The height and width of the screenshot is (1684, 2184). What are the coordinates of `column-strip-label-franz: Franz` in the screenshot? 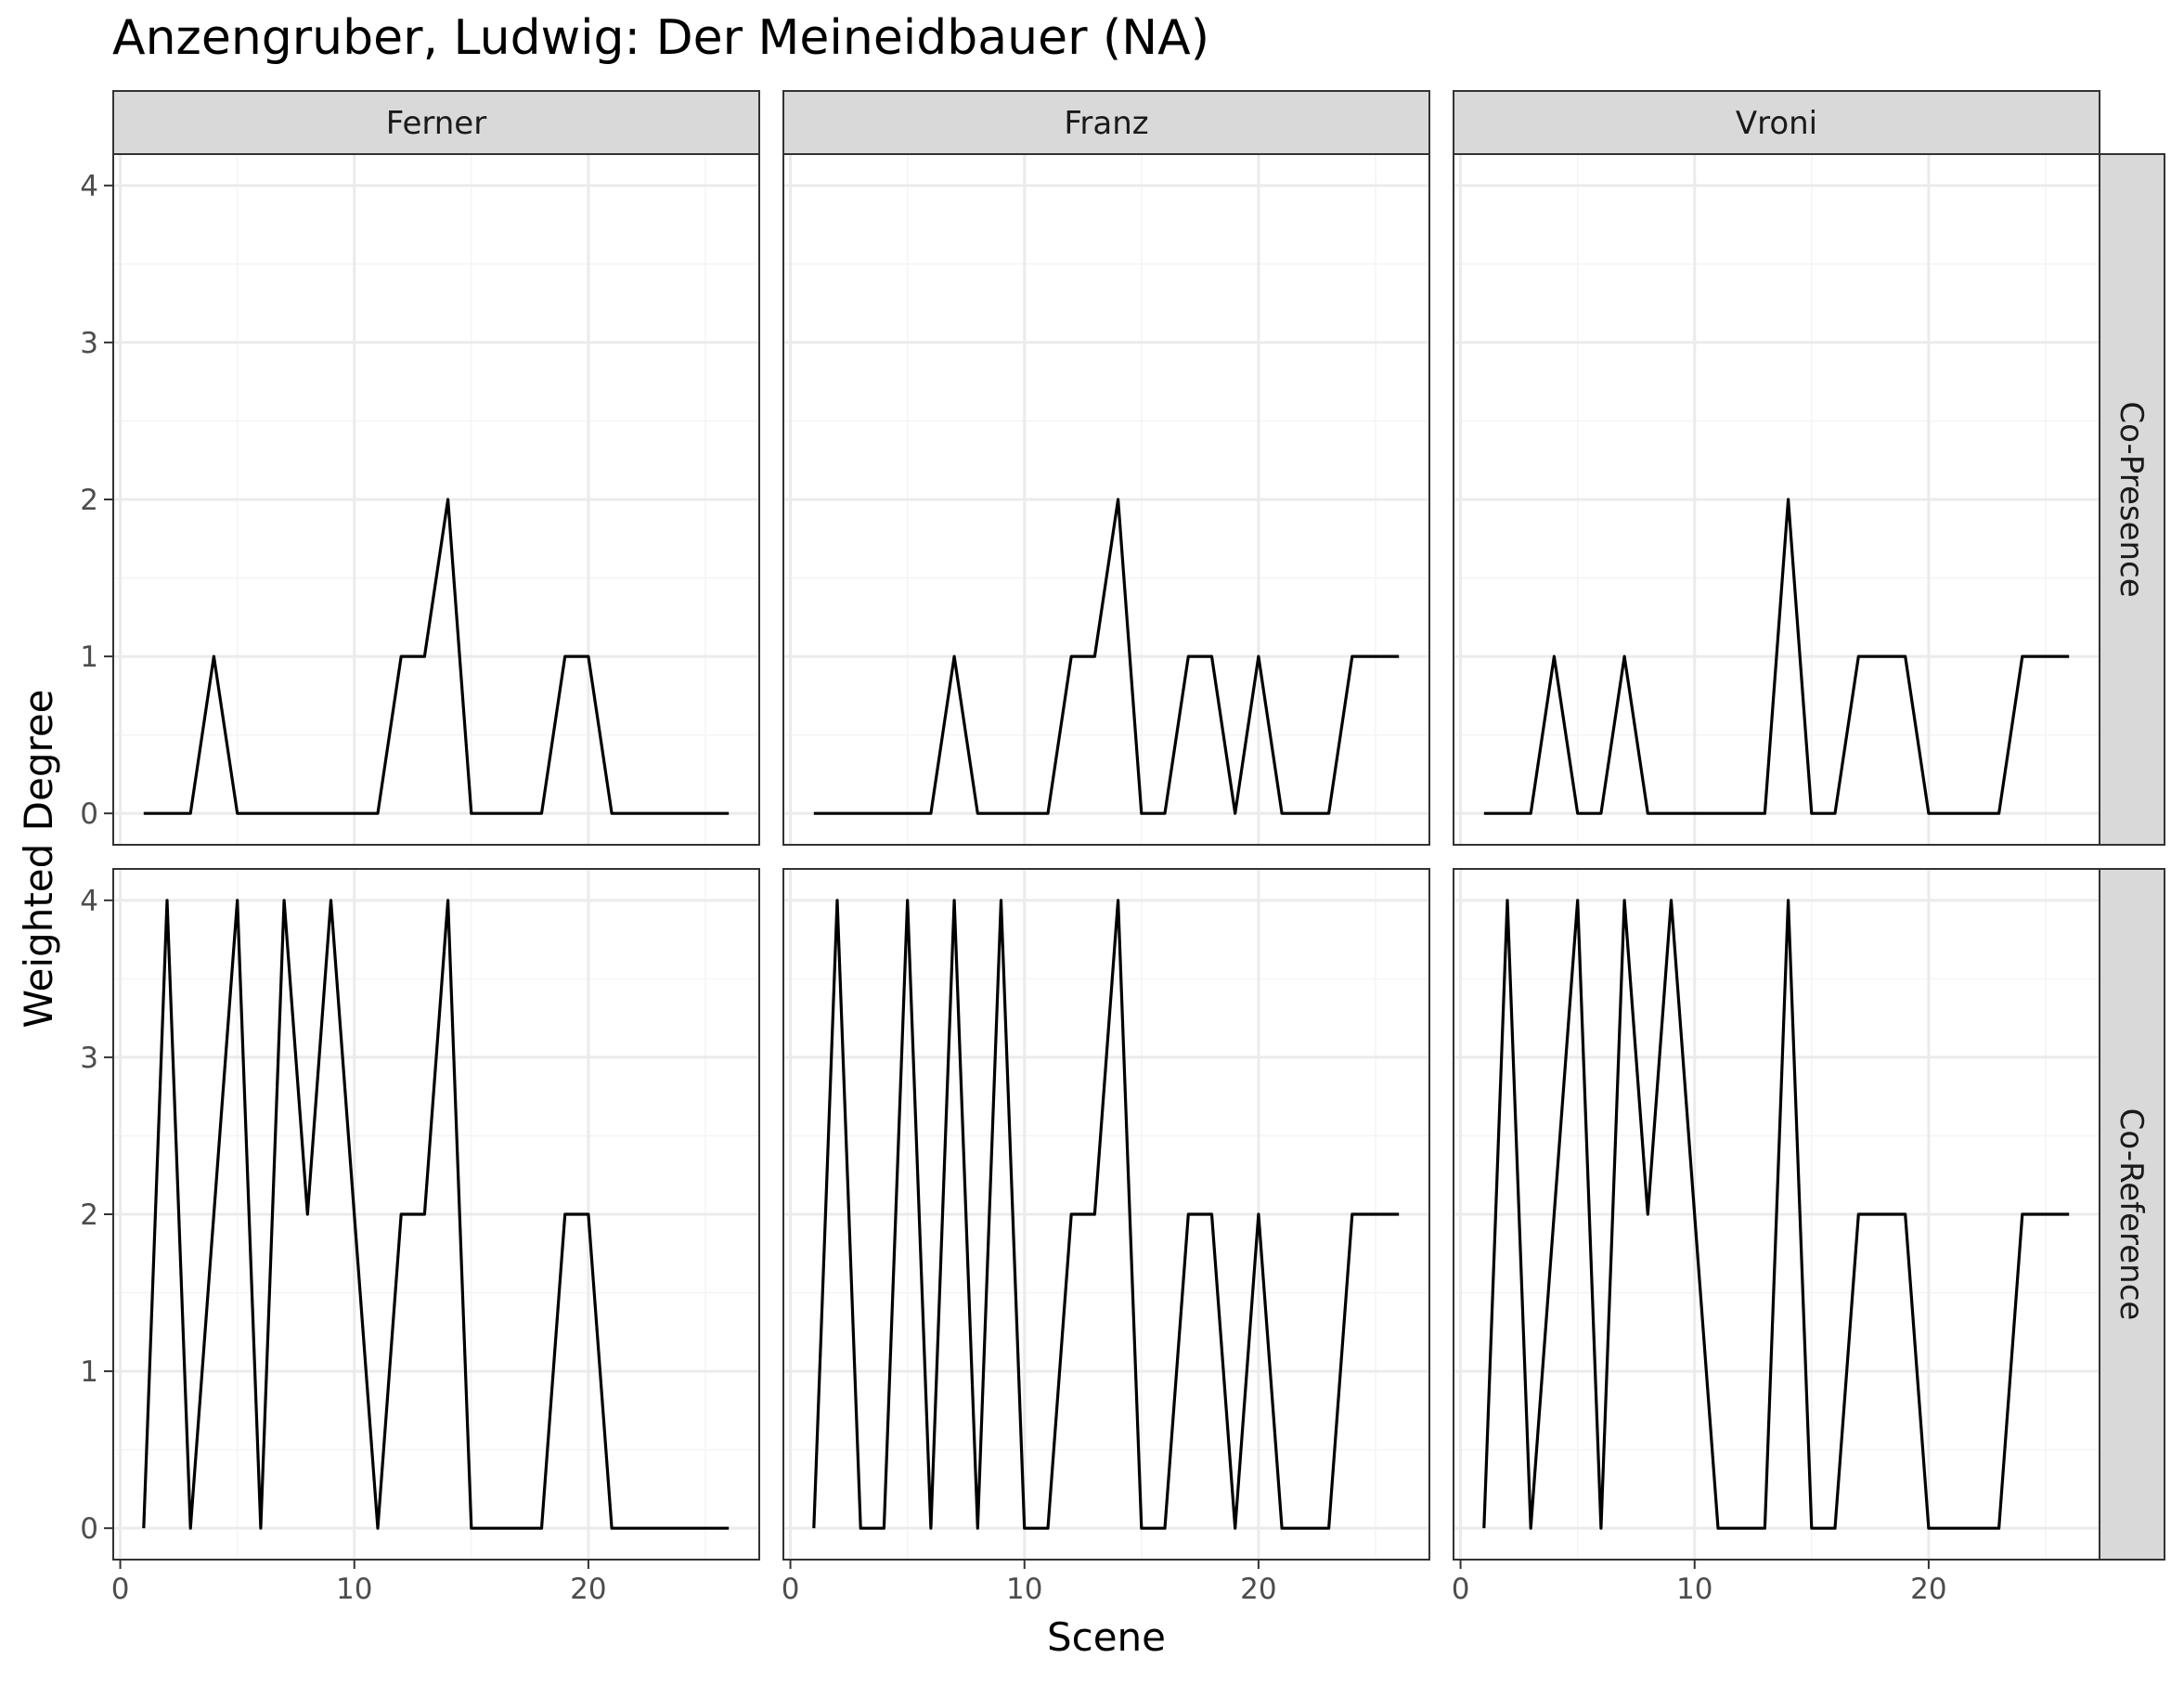 It's located at (1106, 123).